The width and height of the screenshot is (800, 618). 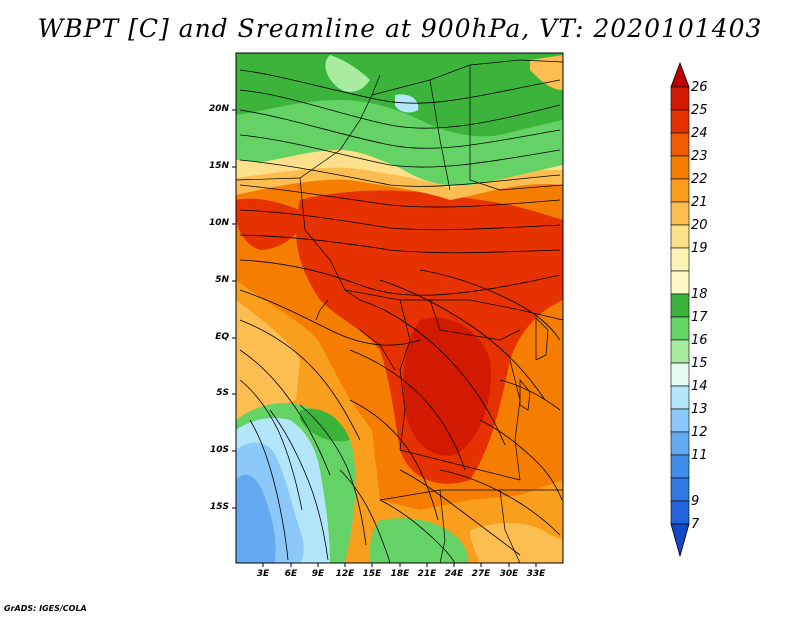 I want to click on lon-label: 21E, so click(x=427, y=574).